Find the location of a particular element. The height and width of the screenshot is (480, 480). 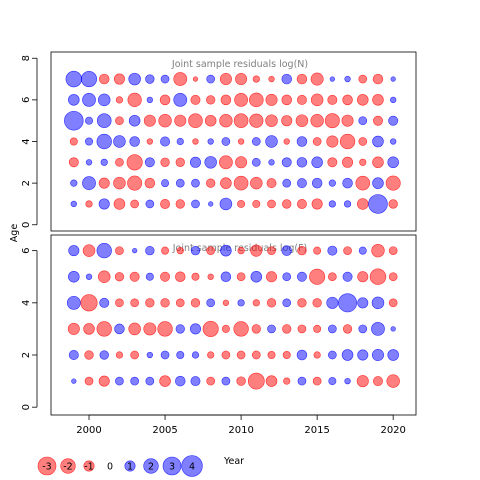

x-tick-label: 2010 is located at coordinates (240, 430).